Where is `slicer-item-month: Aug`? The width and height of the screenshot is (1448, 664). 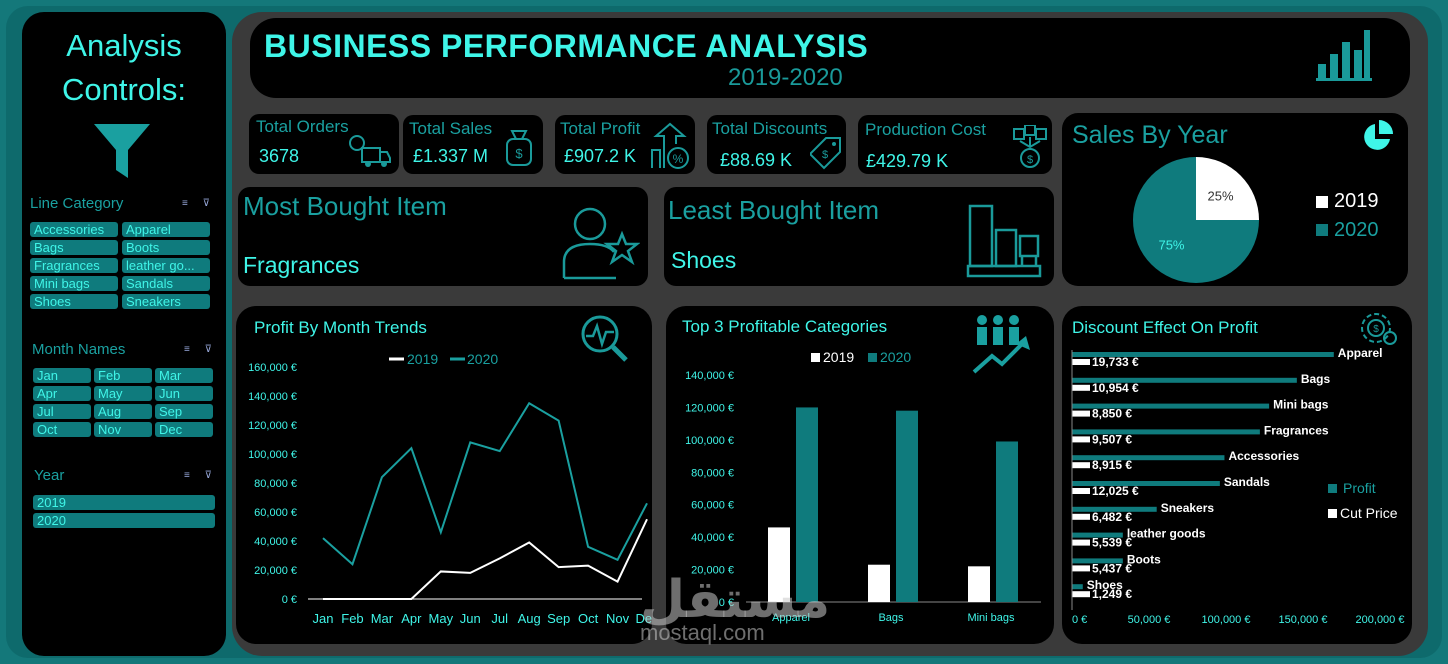
slicer-item-month: Aug is located at coordinates (123, 411).